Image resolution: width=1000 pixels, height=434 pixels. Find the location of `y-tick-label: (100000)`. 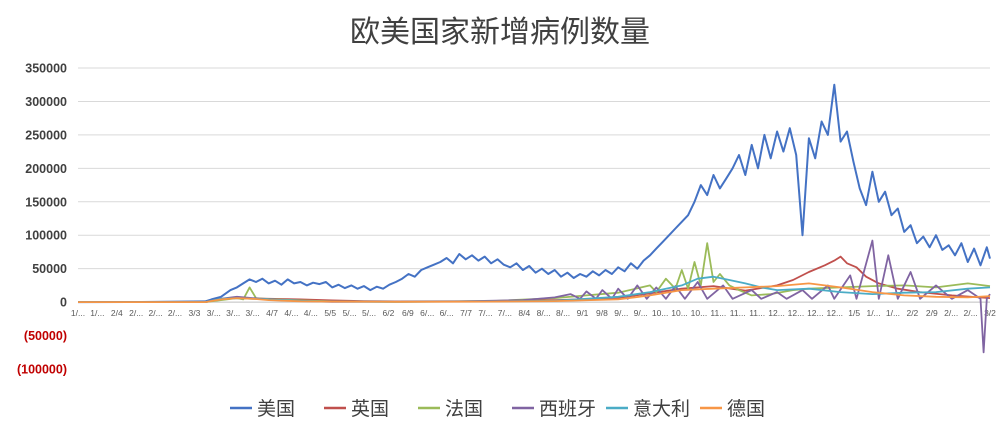

y-tick-label: (100000) is located at coordinates (42, 370).